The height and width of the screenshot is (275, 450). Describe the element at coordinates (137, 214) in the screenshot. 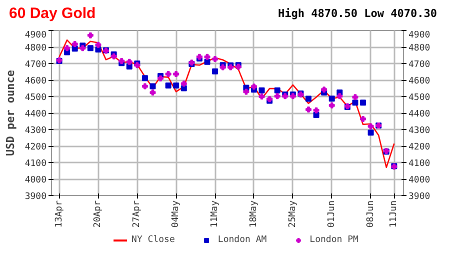

I see `x-tick-label: 27Apr` at that location.